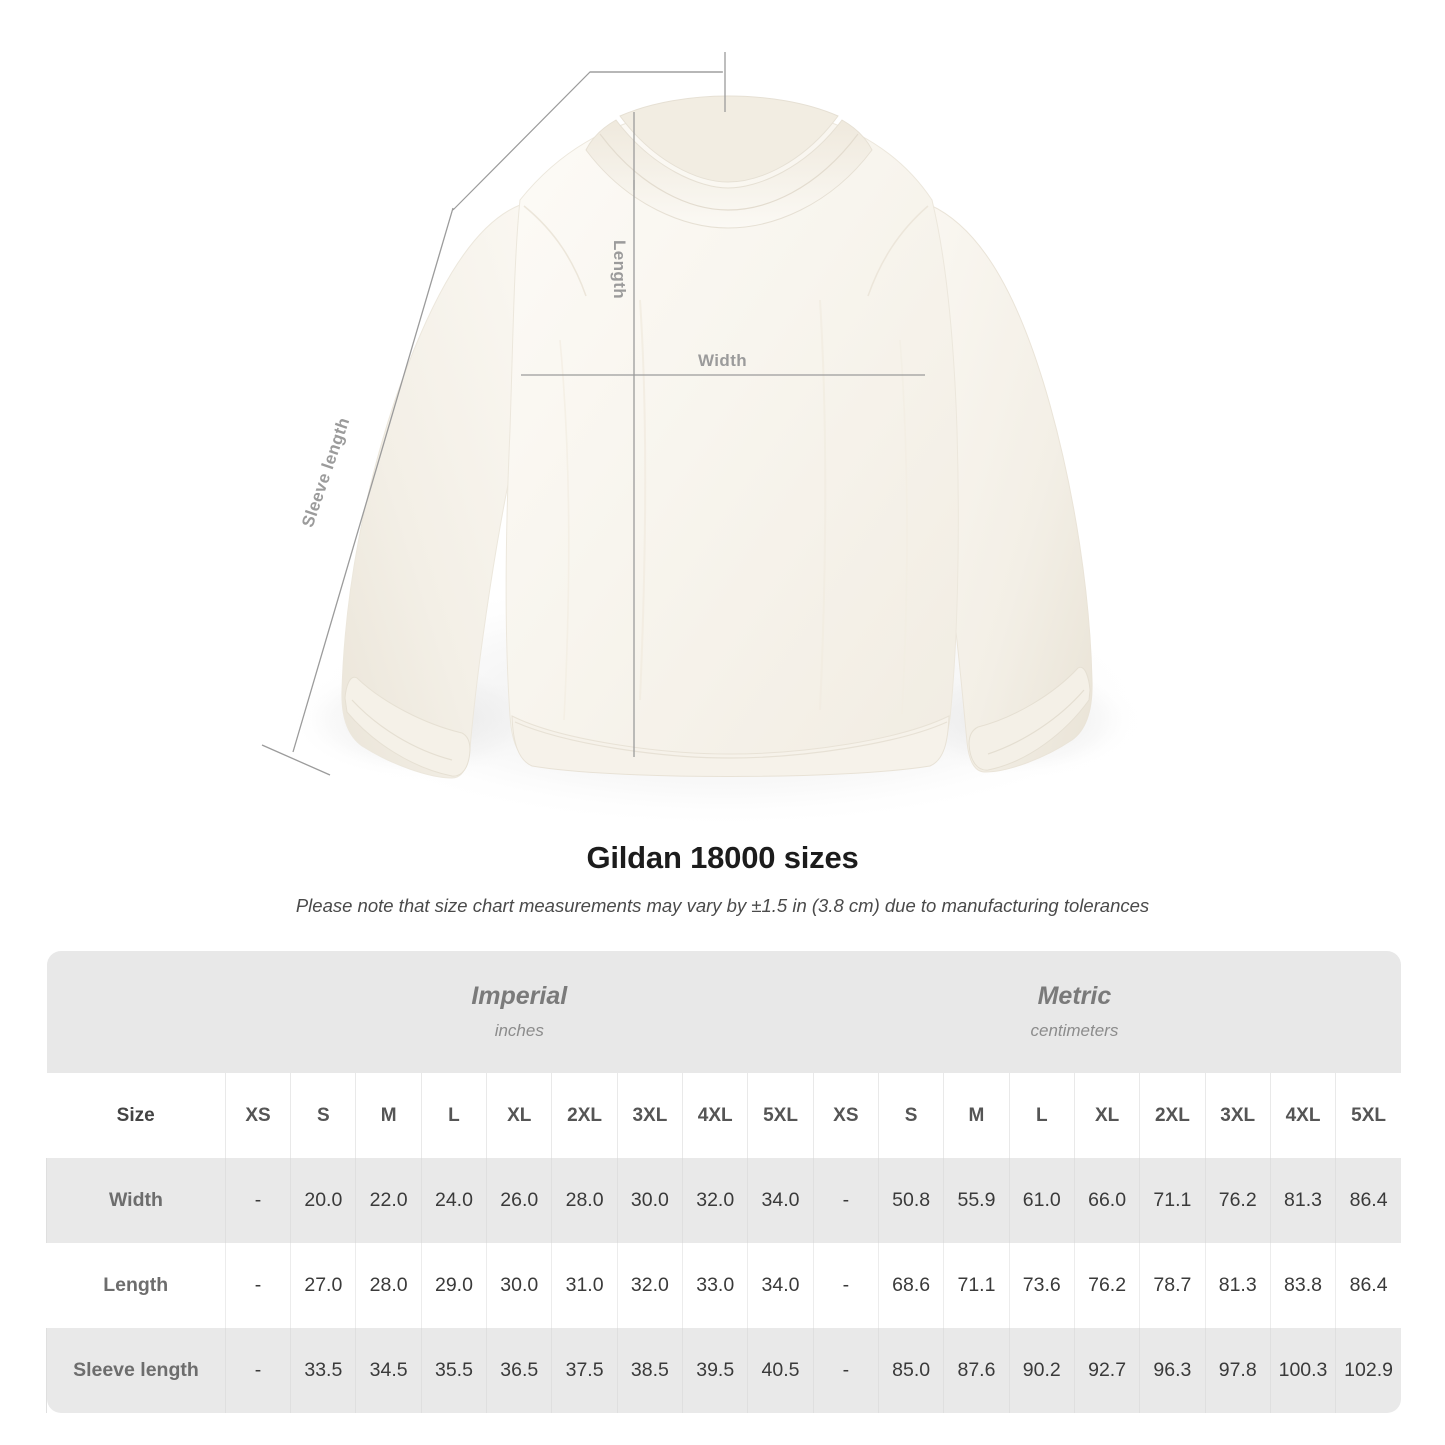 Image resolution: width=1445 pixels, height=1445 pixels. Describe the element at coordinates (1106, 1285) in the screenshot. I see `cell-length-metric-xl: 76.2` at that location.